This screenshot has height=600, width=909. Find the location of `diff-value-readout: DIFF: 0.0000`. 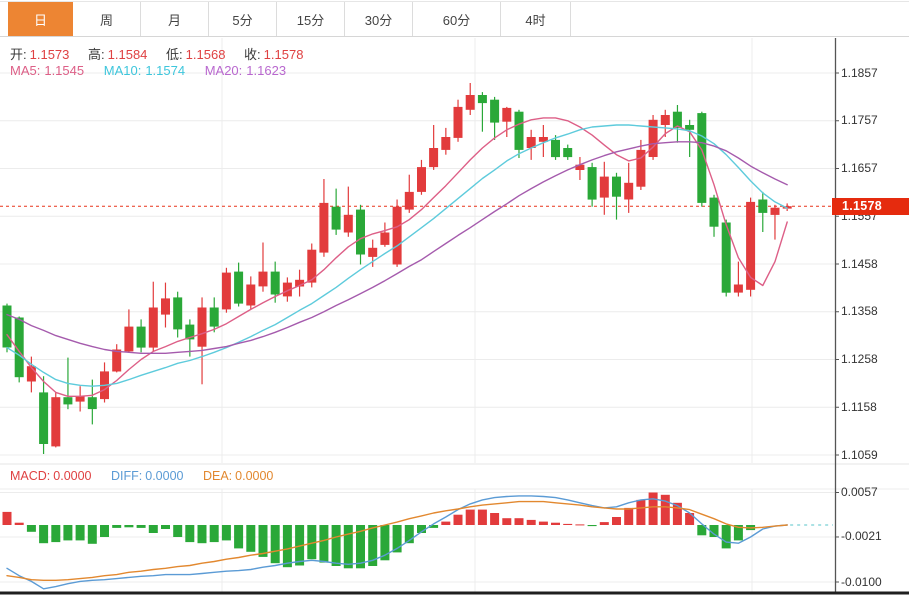

diff-value-readout: DIFF: 0.0000 is located at coordinates (147, 476).